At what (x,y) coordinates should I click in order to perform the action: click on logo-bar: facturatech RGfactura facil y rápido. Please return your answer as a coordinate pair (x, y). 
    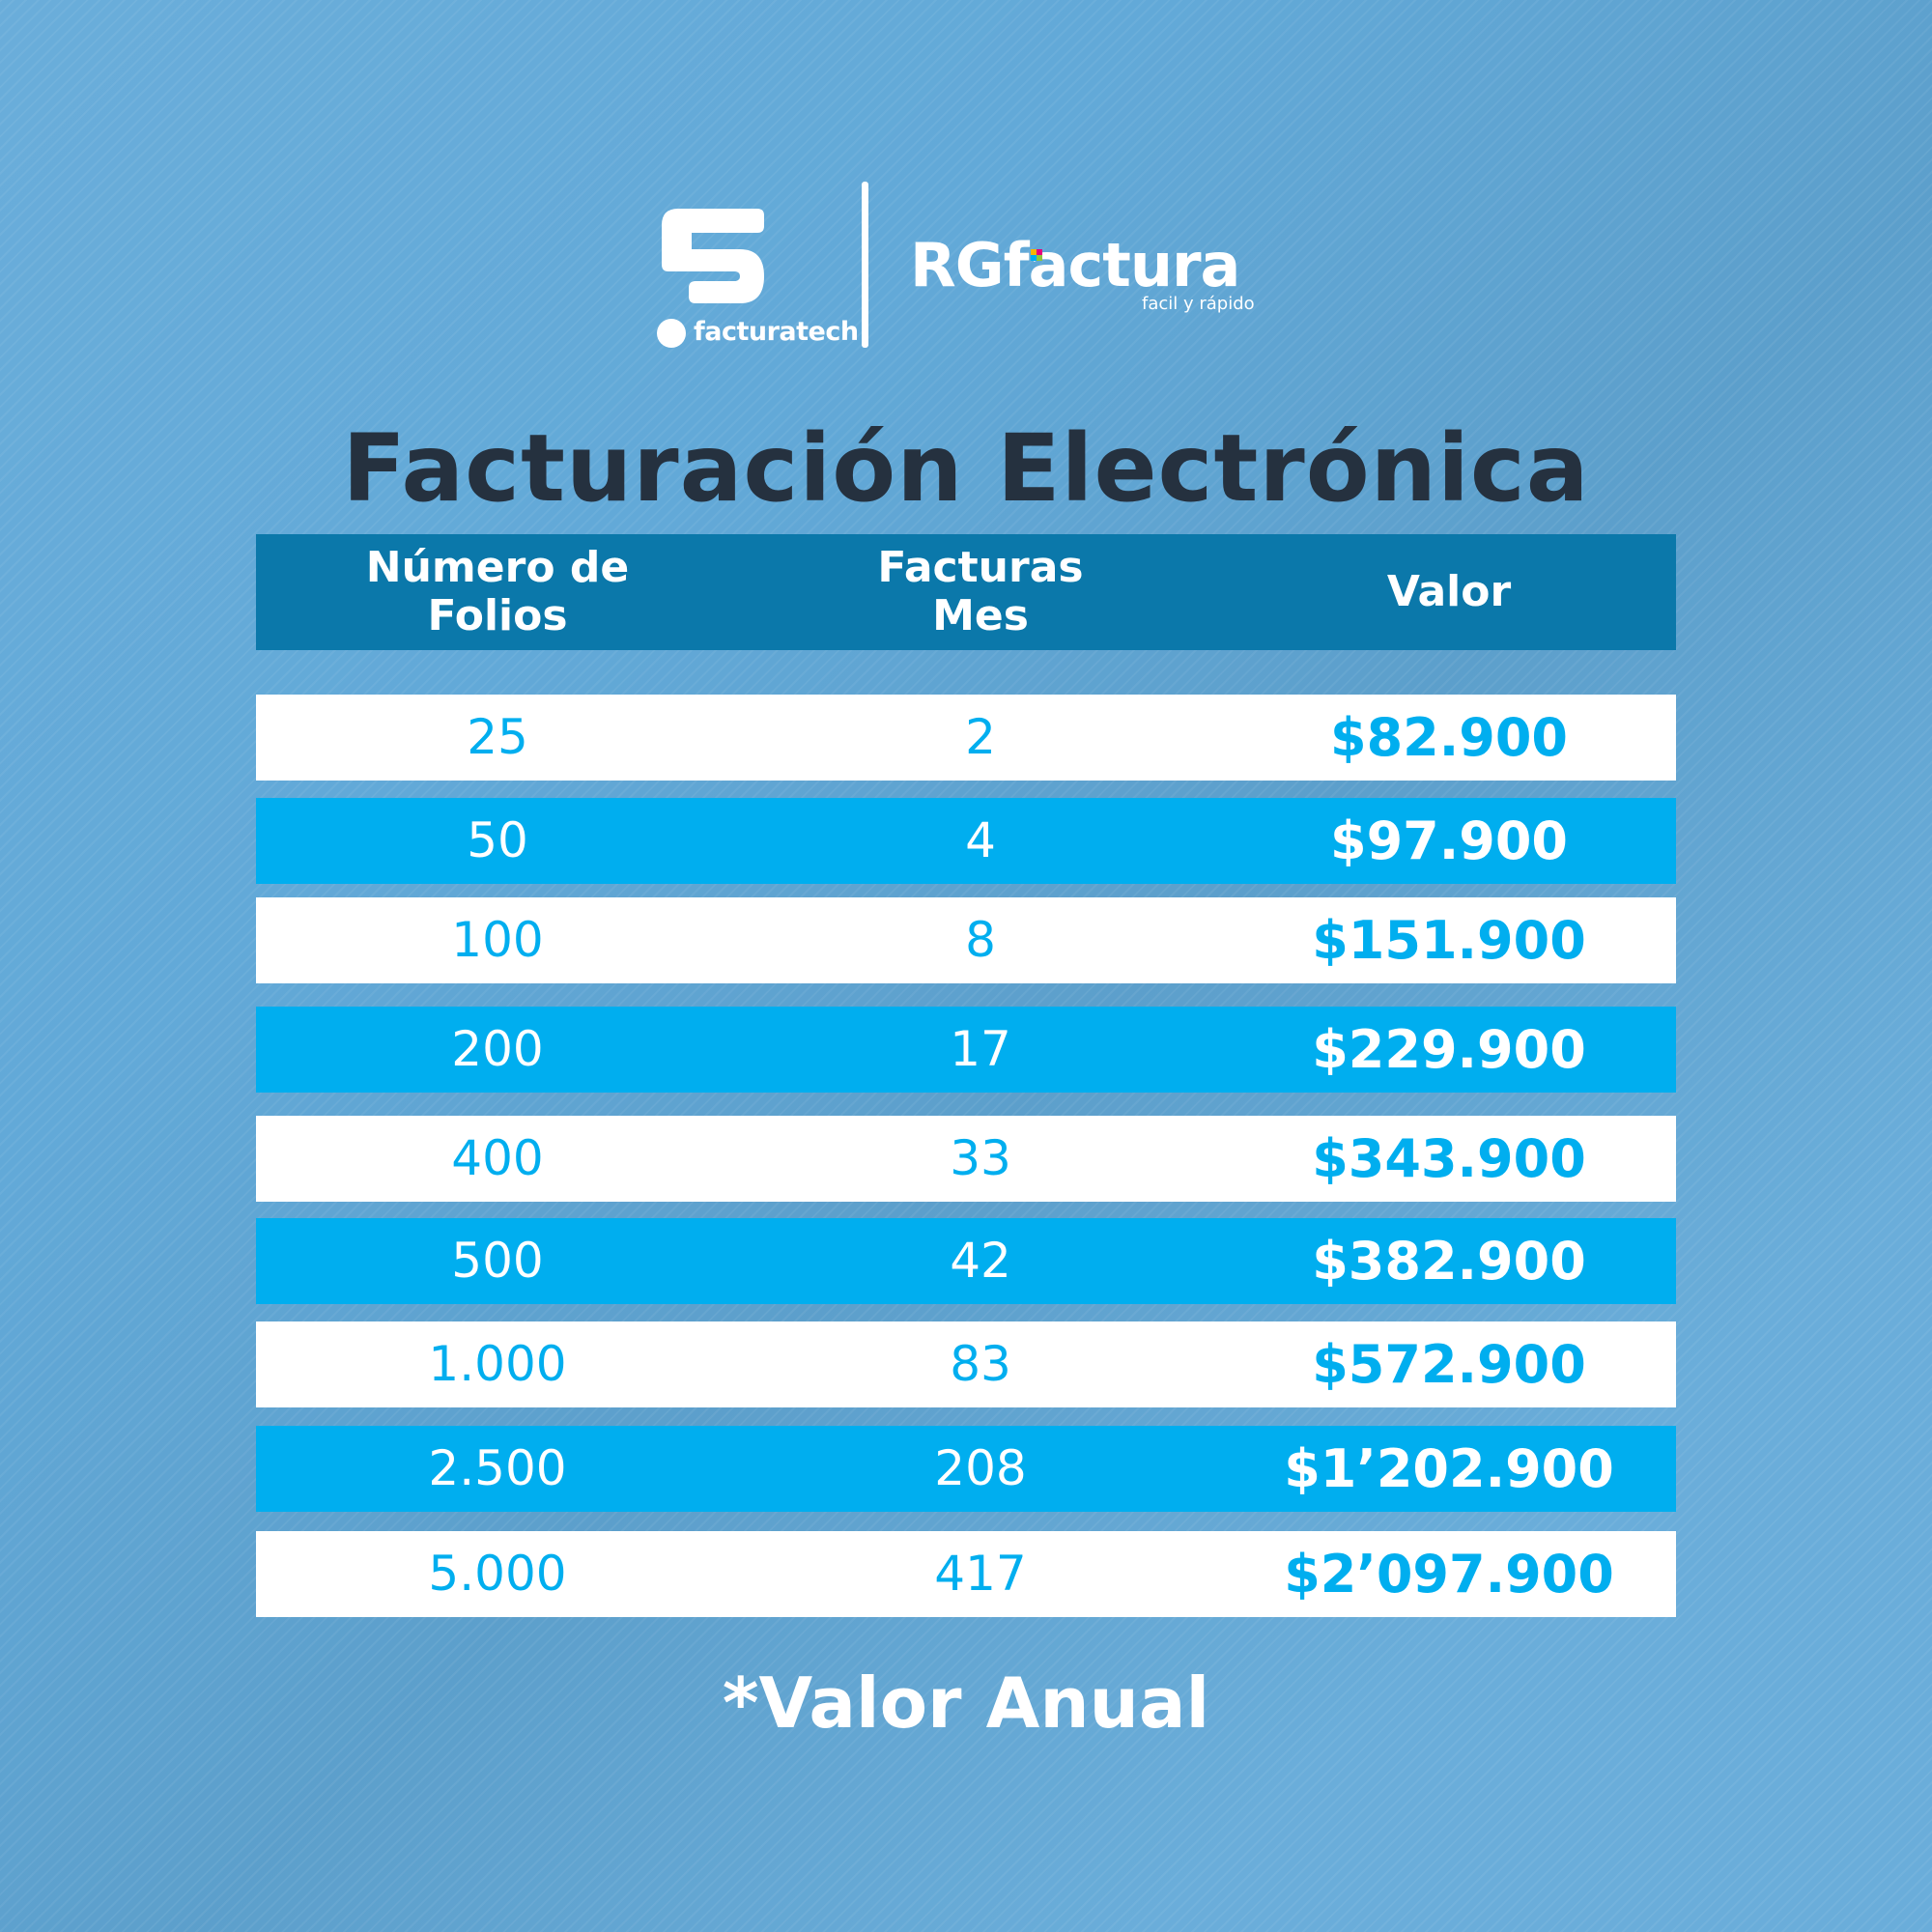
    Looking at the image, I should click on (966, 263).